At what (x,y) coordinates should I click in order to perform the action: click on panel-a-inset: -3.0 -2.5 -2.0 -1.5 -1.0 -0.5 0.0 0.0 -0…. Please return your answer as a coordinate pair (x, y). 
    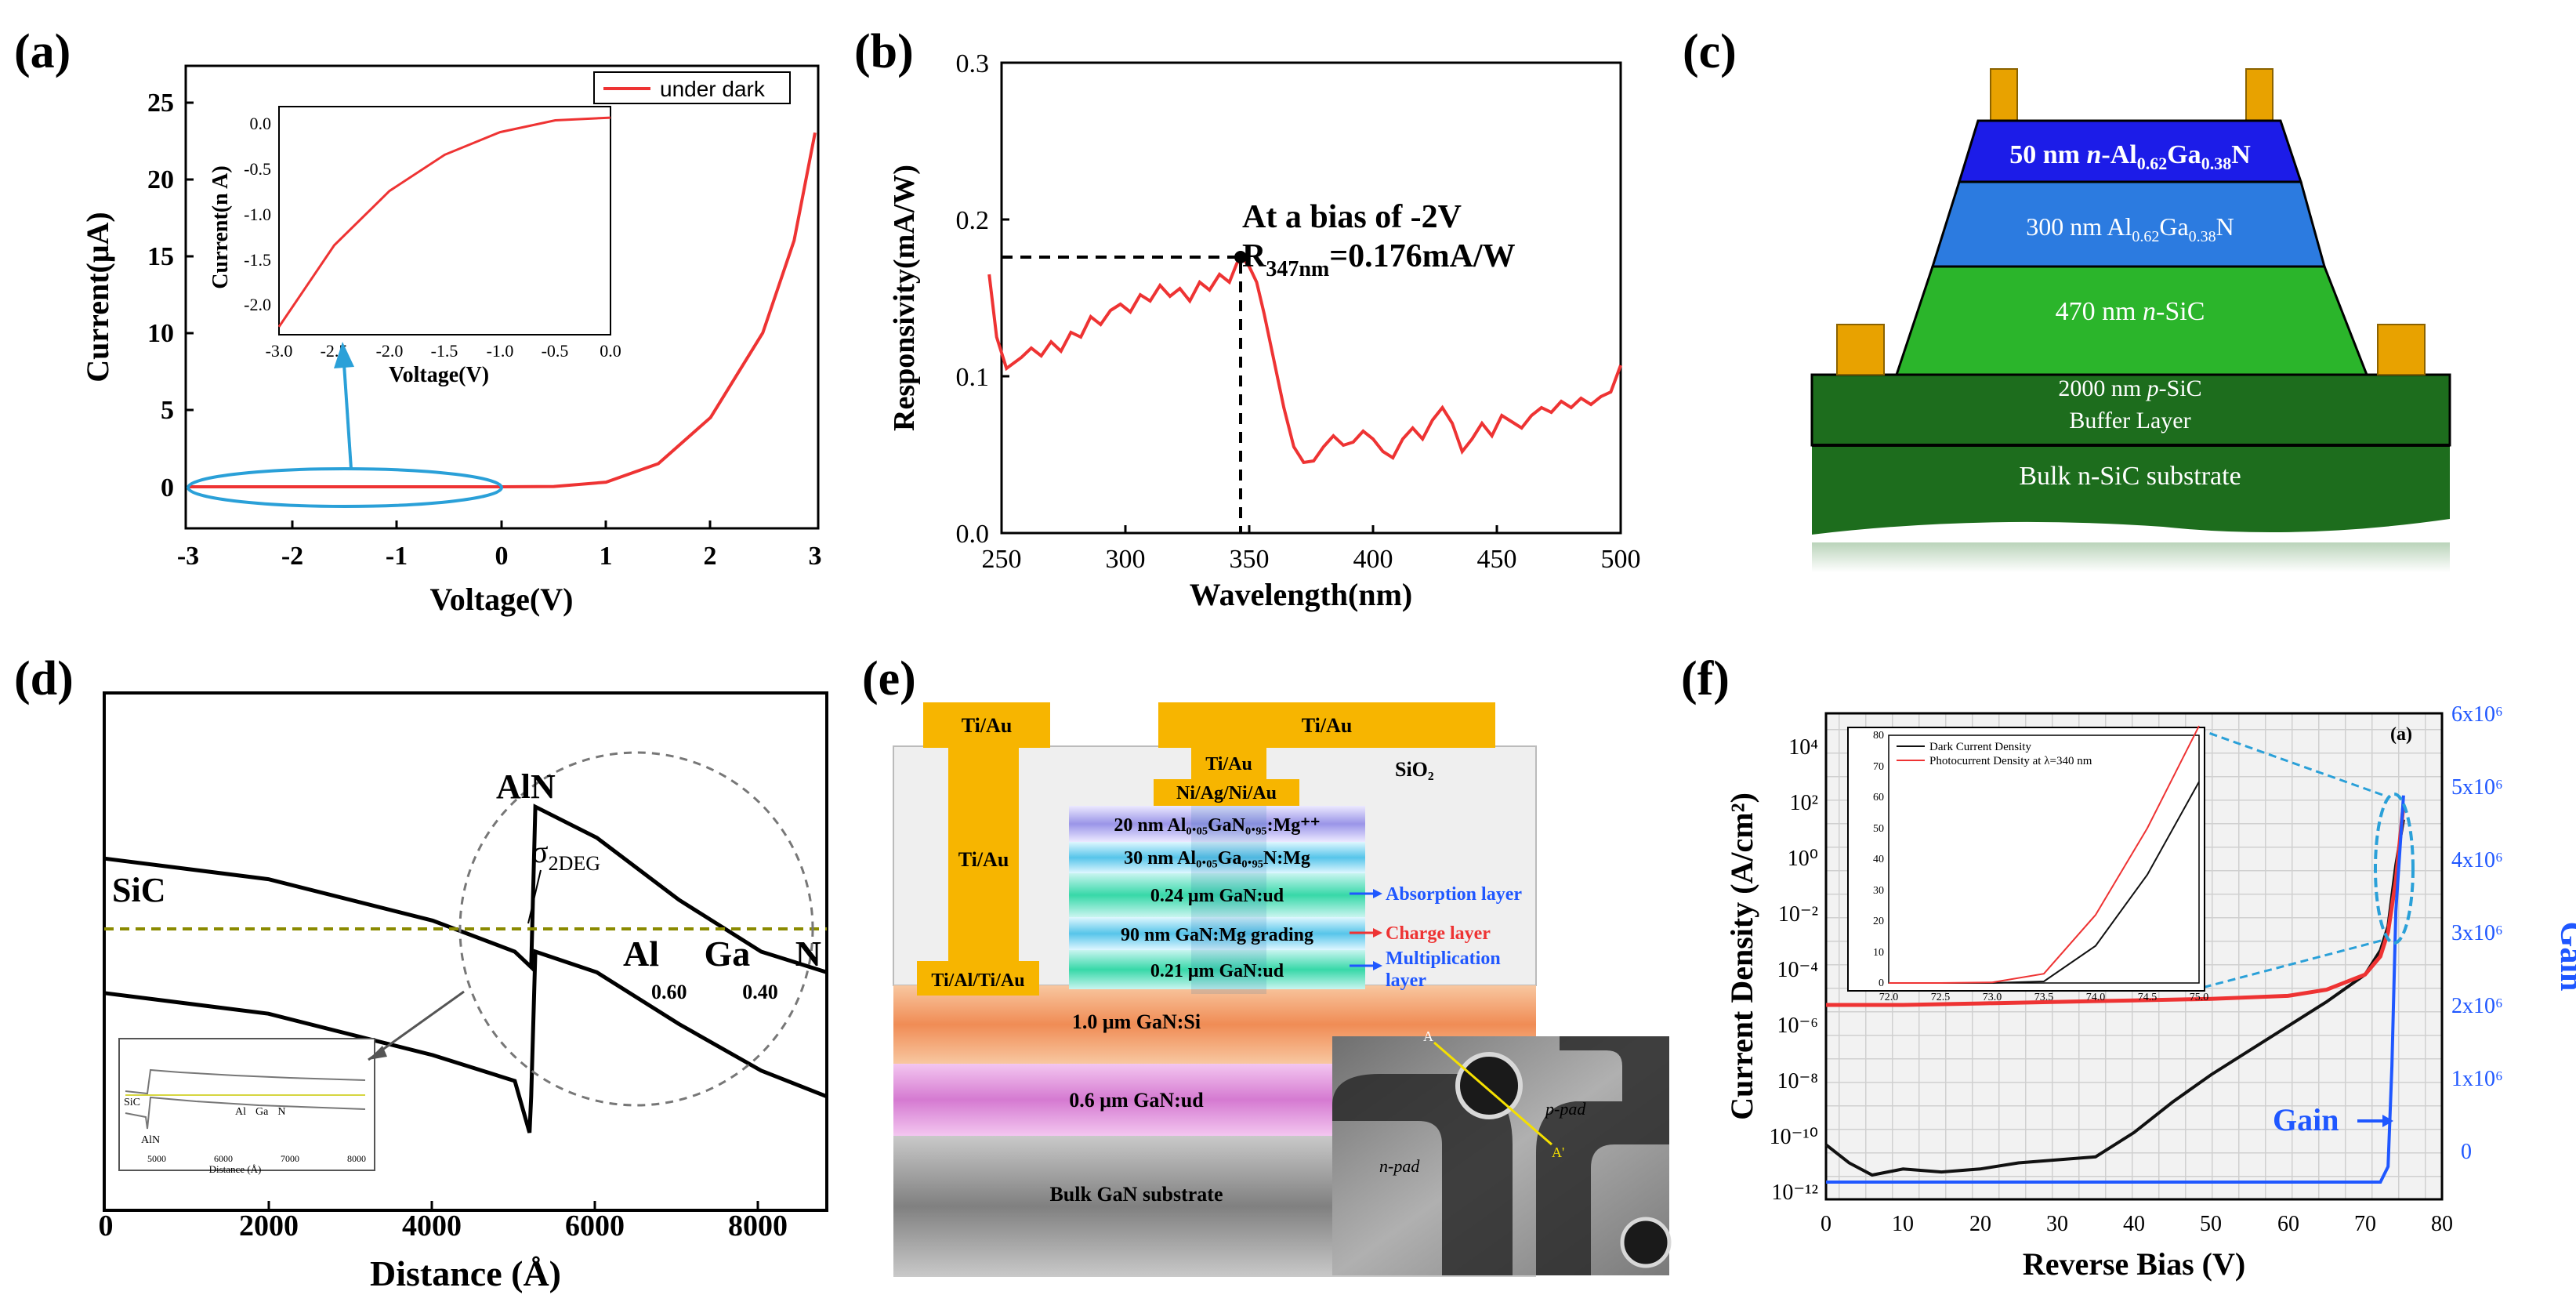
    Looking at the image, I should click on (414, 247).